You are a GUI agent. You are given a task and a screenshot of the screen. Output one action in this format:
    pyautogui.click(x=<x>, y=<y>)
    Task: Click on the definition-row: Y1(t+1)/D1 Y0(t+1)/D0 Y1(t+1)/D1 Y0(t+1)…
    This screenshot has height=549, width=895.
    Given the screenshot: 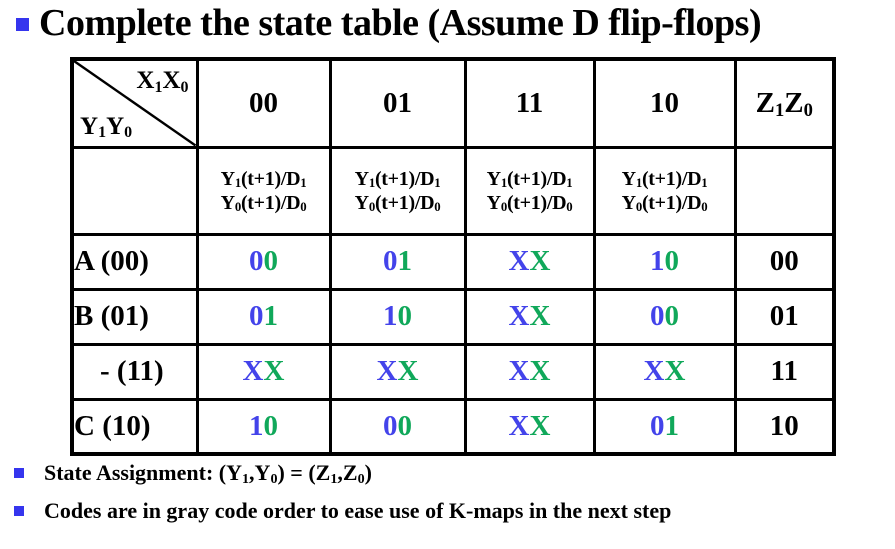 What is the action you would take?
    pyautogui.click(x=453, y=190)
    